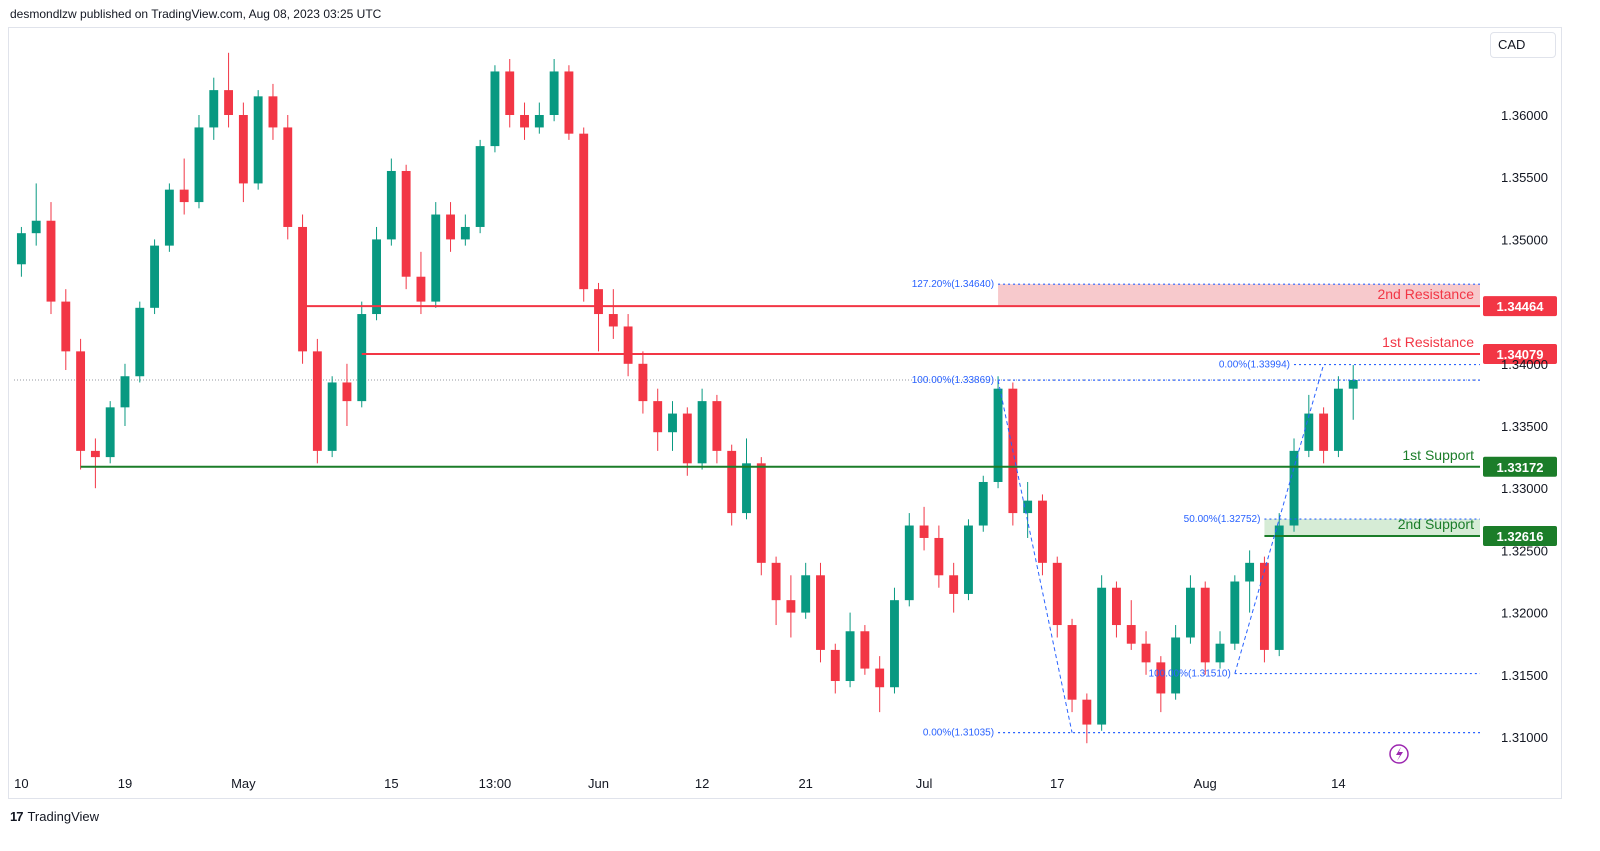 The height and width of the screenshot is (851, 1600). Describe the element at coordinates (1239, 295) in the screenshot. I see `resistance-zone` at that location.